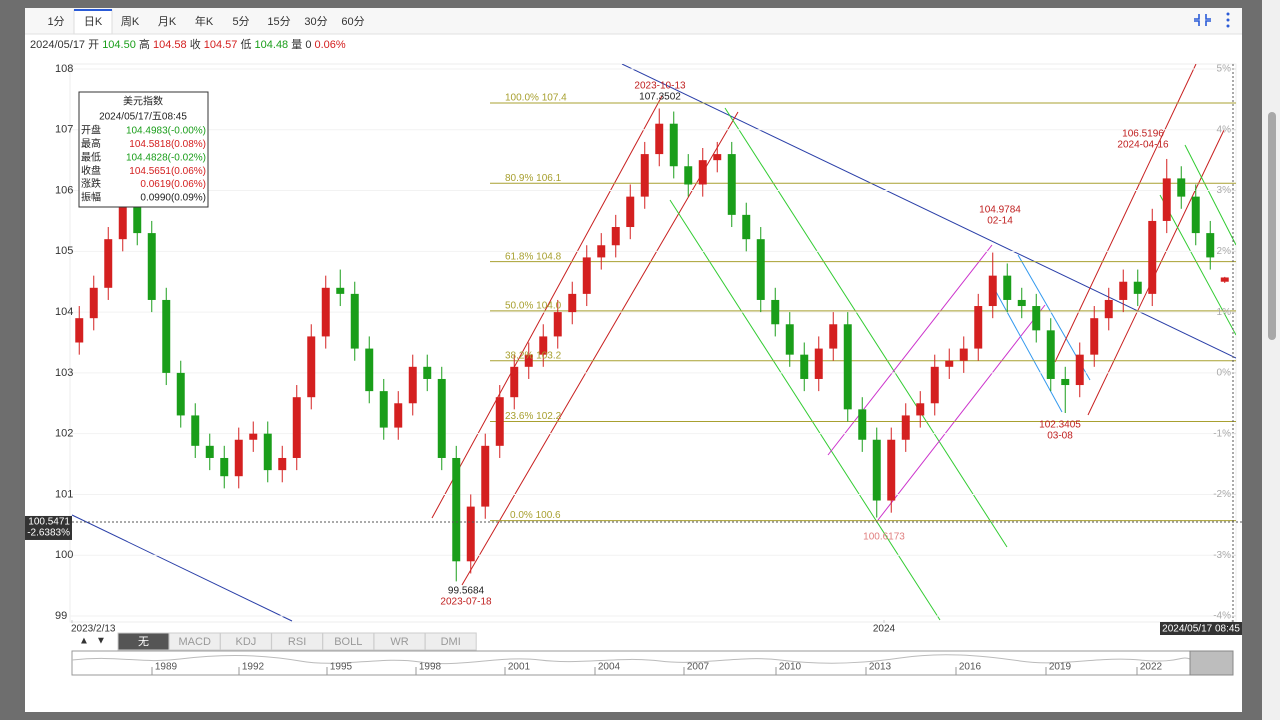 The image size is (1280, 720). What do you see at coordinates (55, 21) in the screenshot?
I see `tab: 1分` at bounding box center [55, 21].